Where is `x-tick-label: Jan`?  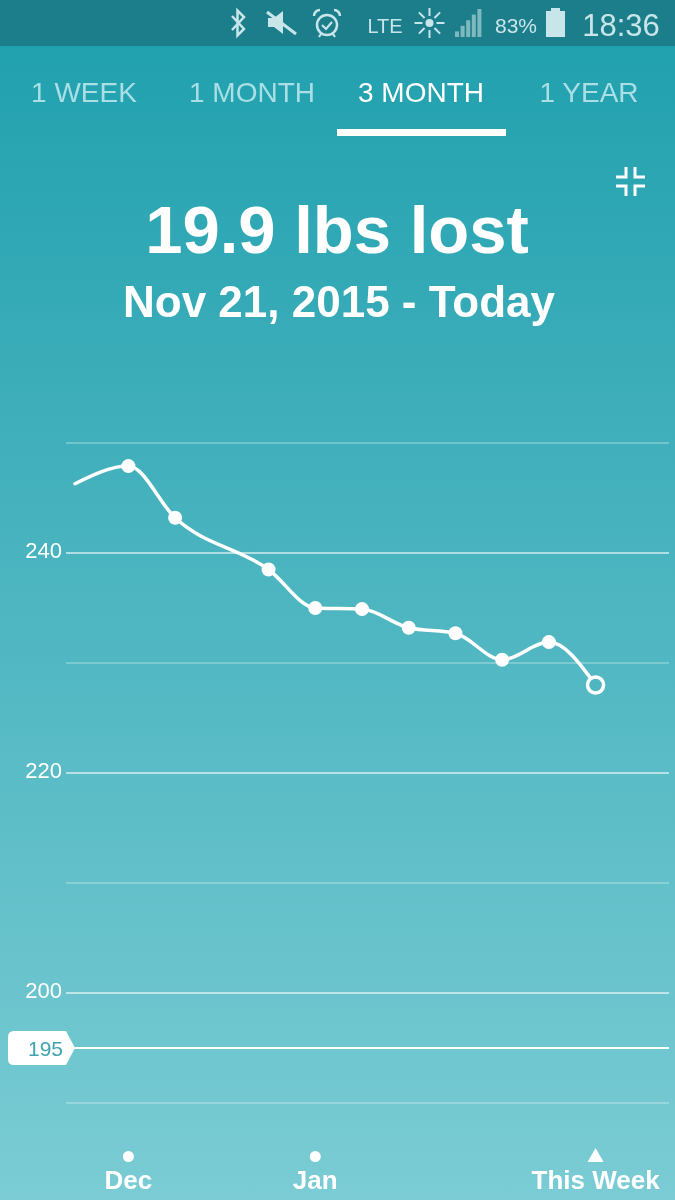
x-tick-label: Jan is located at coordinates (315, 1180).